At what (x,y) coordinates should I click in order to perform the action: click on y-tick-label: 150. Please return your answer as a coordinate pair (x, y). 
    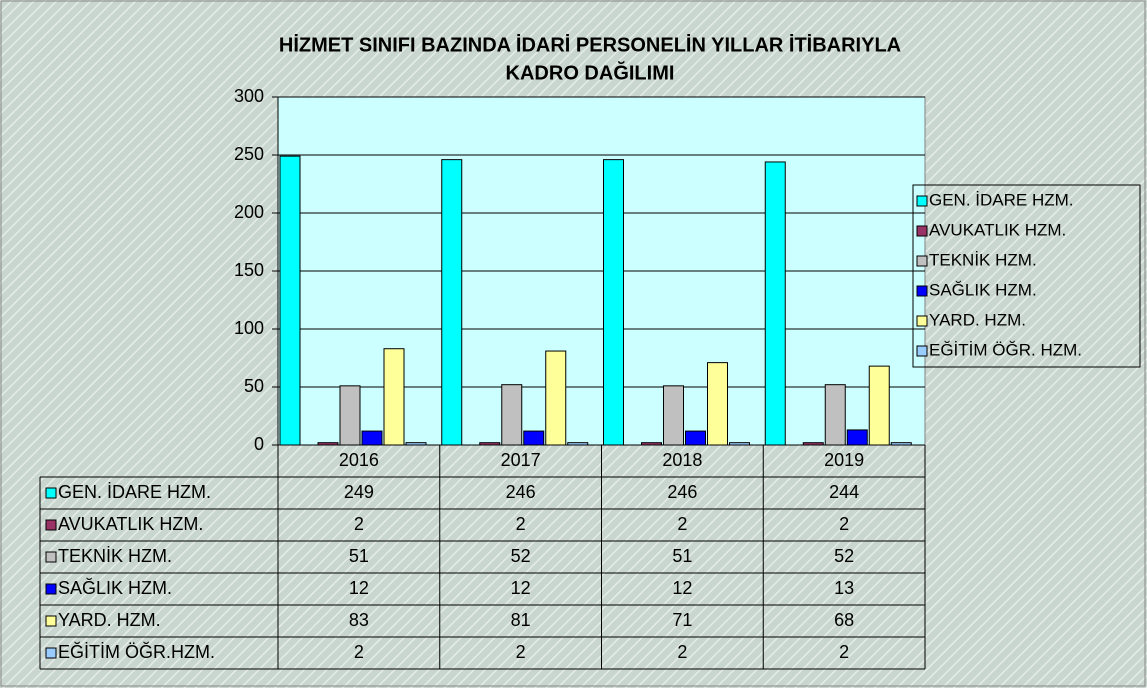
    Looking at the image, I should click on (249, 270).